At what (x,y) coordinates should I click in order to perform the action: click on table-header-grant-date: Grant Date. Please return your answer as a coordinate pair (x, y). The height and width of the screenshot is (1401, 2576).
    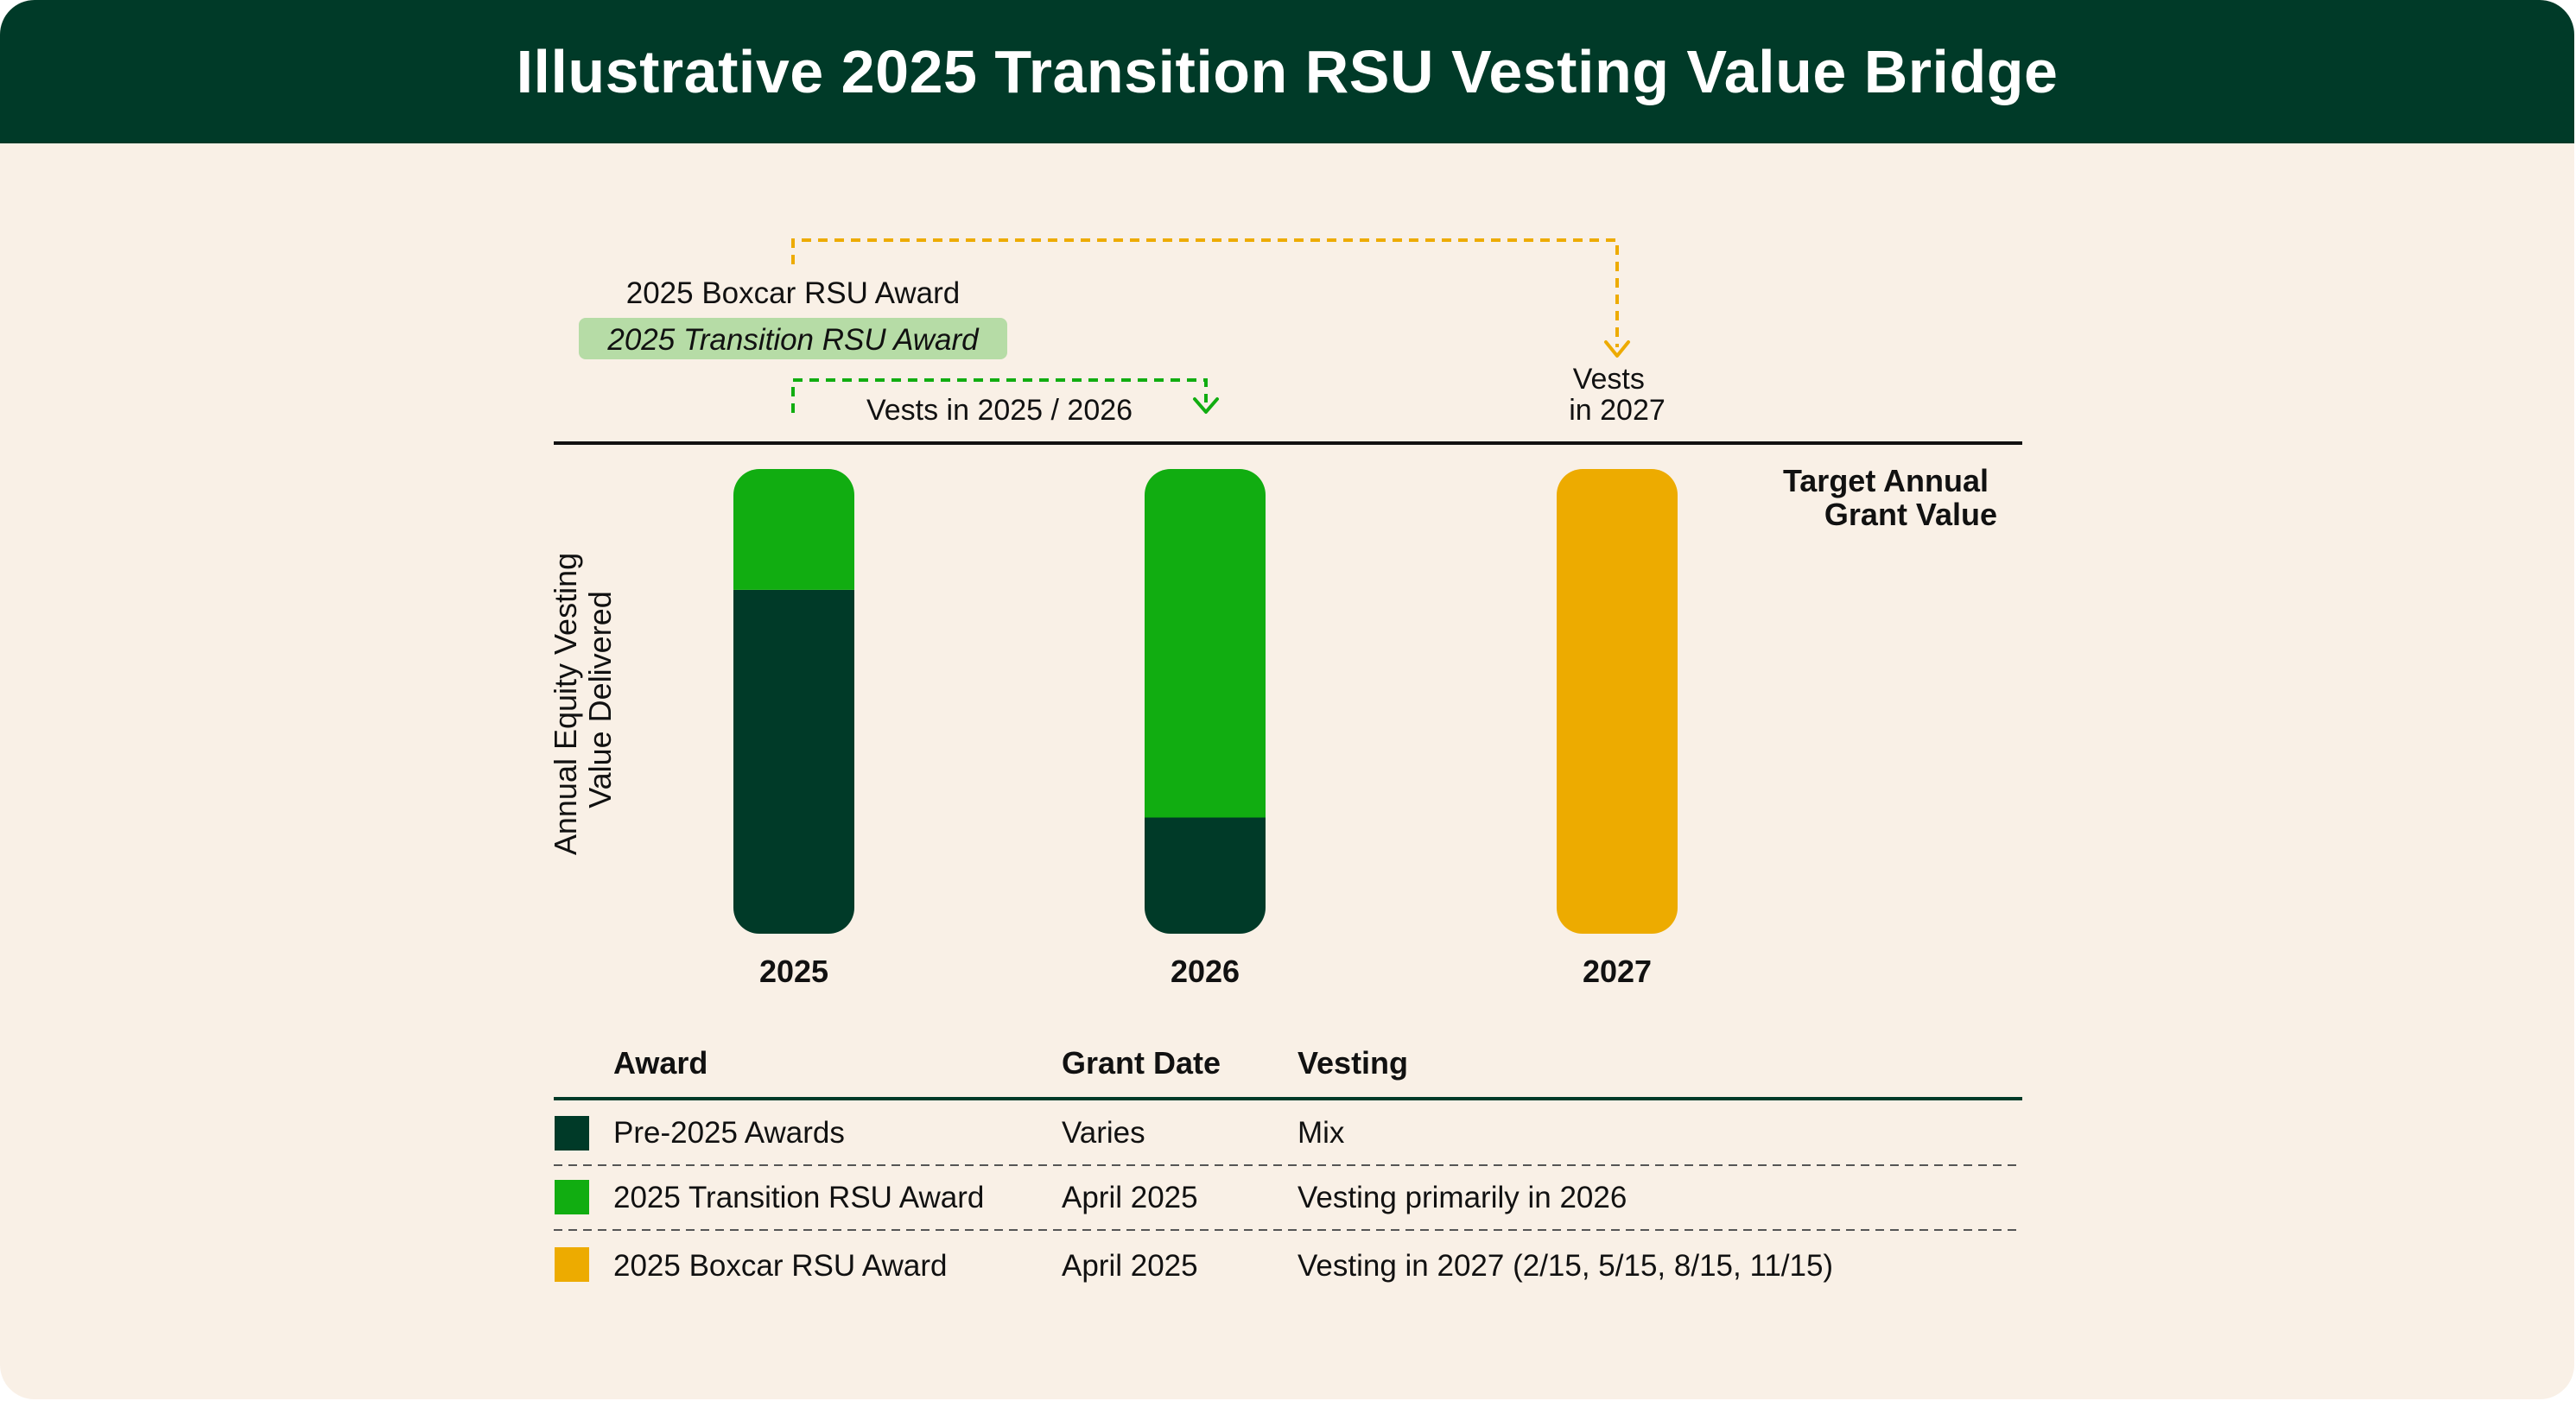
    Looking at the image, I should click on (1141, 1063).